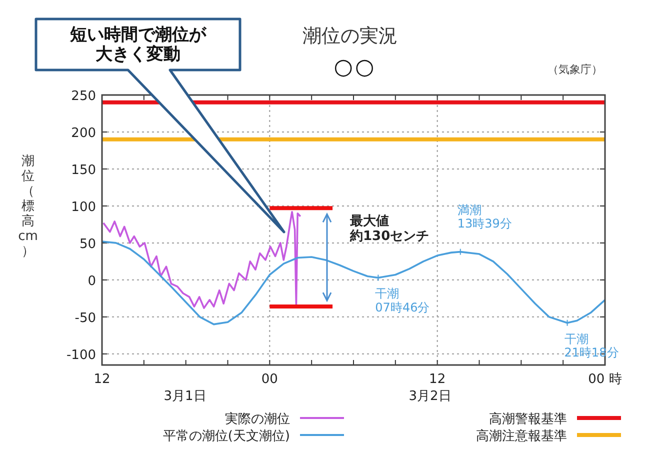  I want to click on y-tick-label: 250, so click(83, 96).